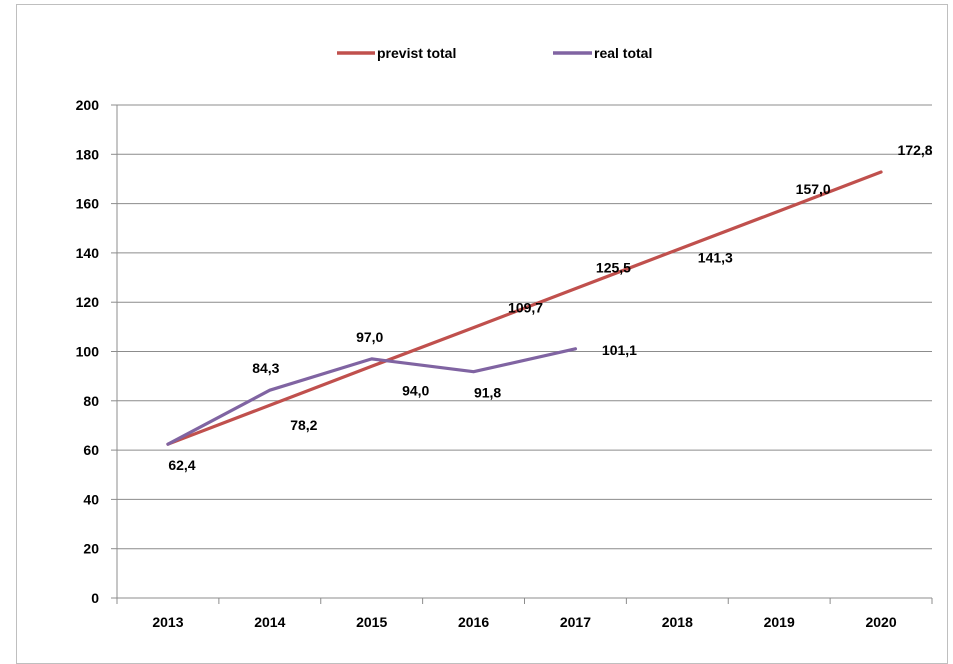 This screenshot has width=953, height=664. What do you see at coordinates (613, 268) in the screenshot?
I see `data-label: 125,5` at bounding box center [613, 268].